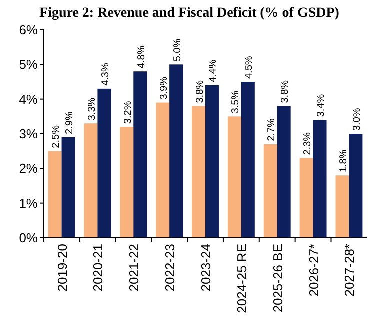 The width and height of the screenshot is (379, 326). Describe the element at coordinates (28, 238) in the screenshot. I see `y-tick-label: 0%` at that location.